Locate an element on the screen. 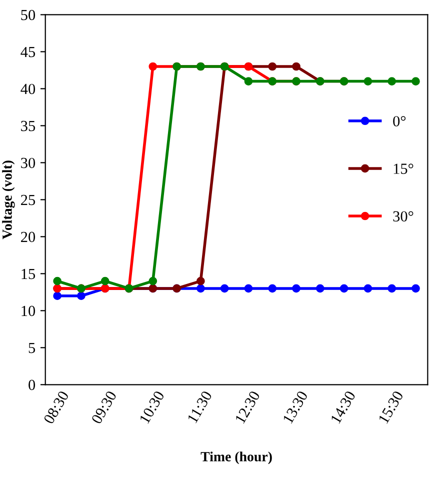 This screenshot has width=432, height=490. y-tick-label: 10 is located at coordinates (29, 311).